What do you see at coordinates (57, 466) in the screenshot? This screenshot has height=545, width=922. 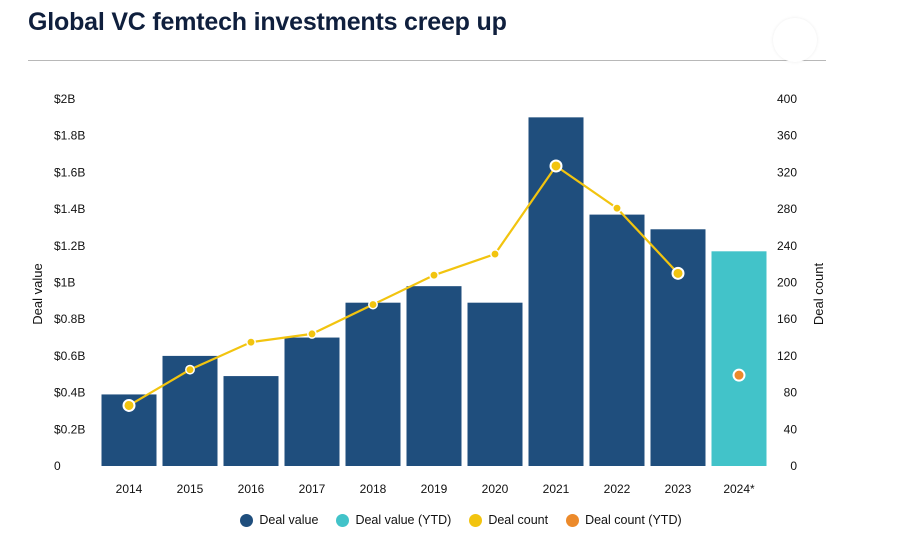 I see `left-axis-tick-label: 0` at bounding box center [57, 466].